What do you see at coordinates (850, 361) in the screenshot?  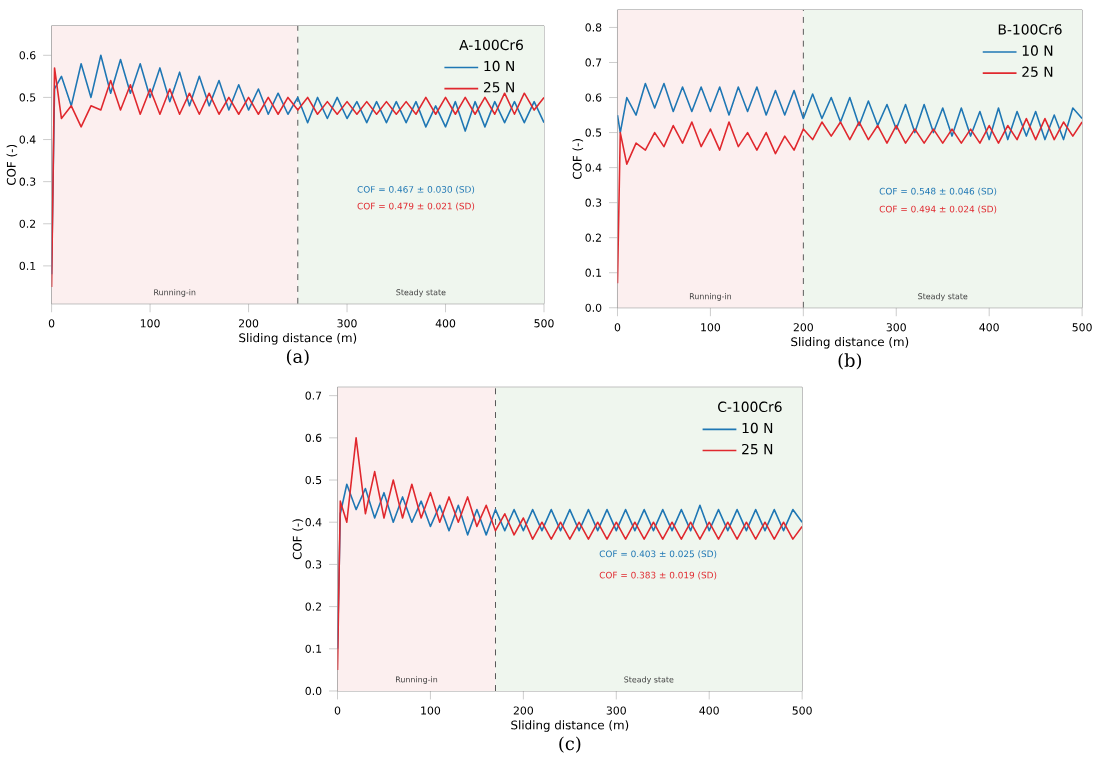 I see `text: (b)` at bounding box center [850, 361].